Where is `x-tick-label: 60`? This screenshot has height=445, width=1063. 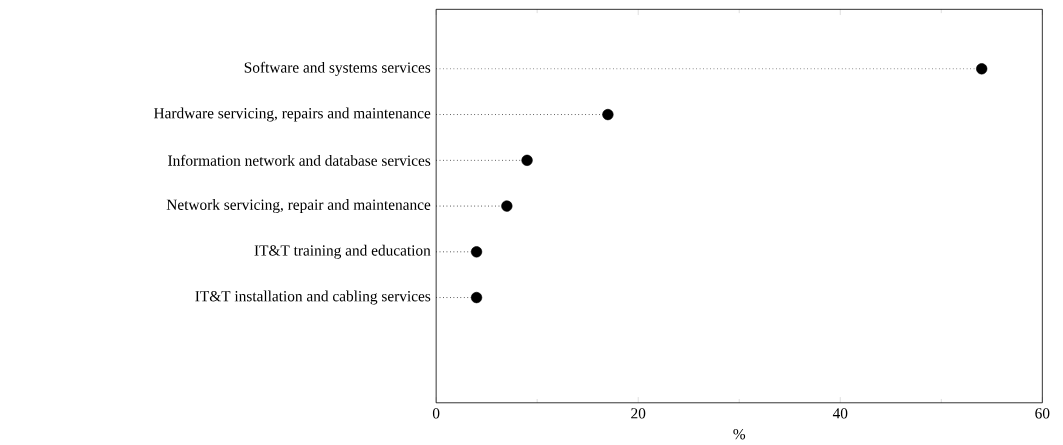
x-tick-label: 60 is located at coordinates (1042, 413).